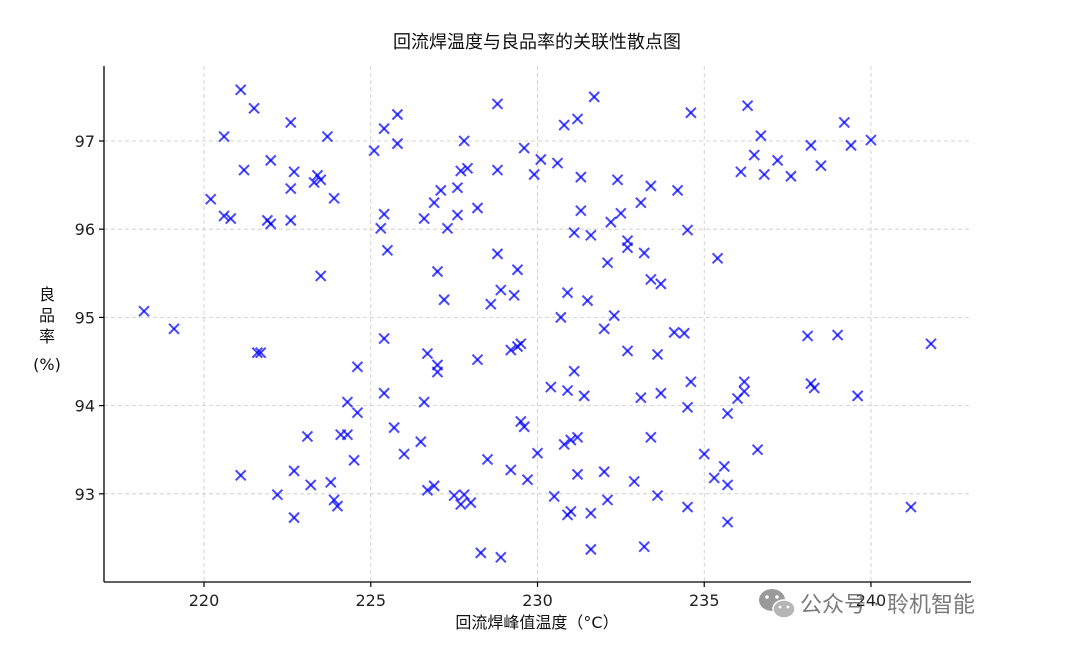  What do you see at coordinates (537, 600) in the screenshot?
I see `x-tick-label: 230` at bounding box center [537, 600].